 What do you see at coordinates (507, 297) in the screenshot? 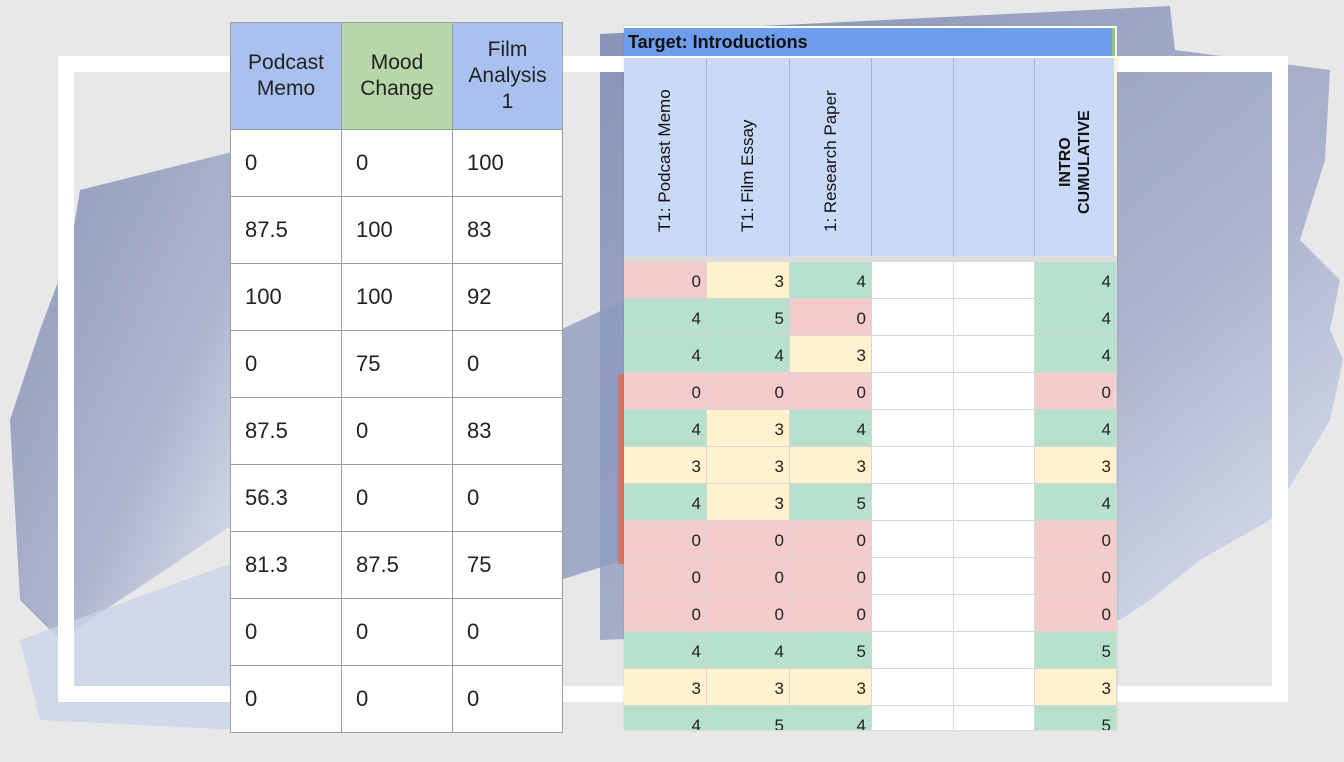
I see `table-cell: 92` at bounding box center [507, 297].